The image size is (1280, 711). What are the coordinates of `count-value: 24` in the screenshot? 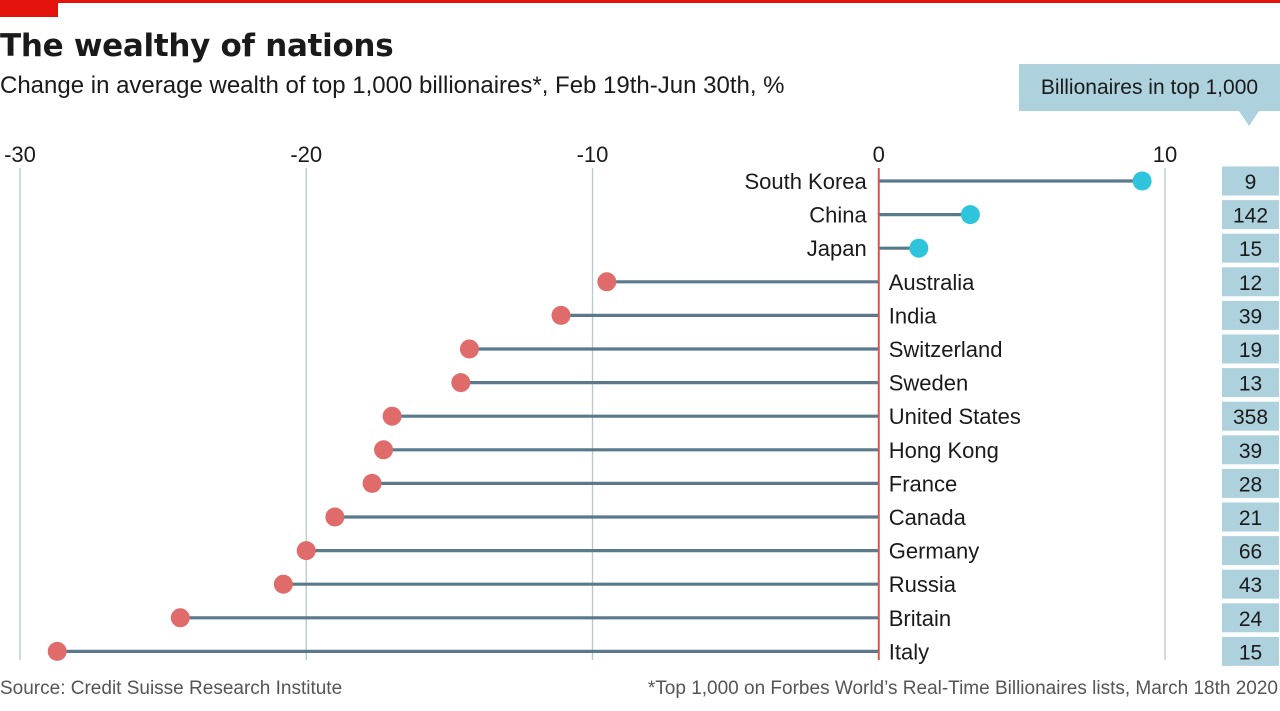 It's located at (1251, 619).